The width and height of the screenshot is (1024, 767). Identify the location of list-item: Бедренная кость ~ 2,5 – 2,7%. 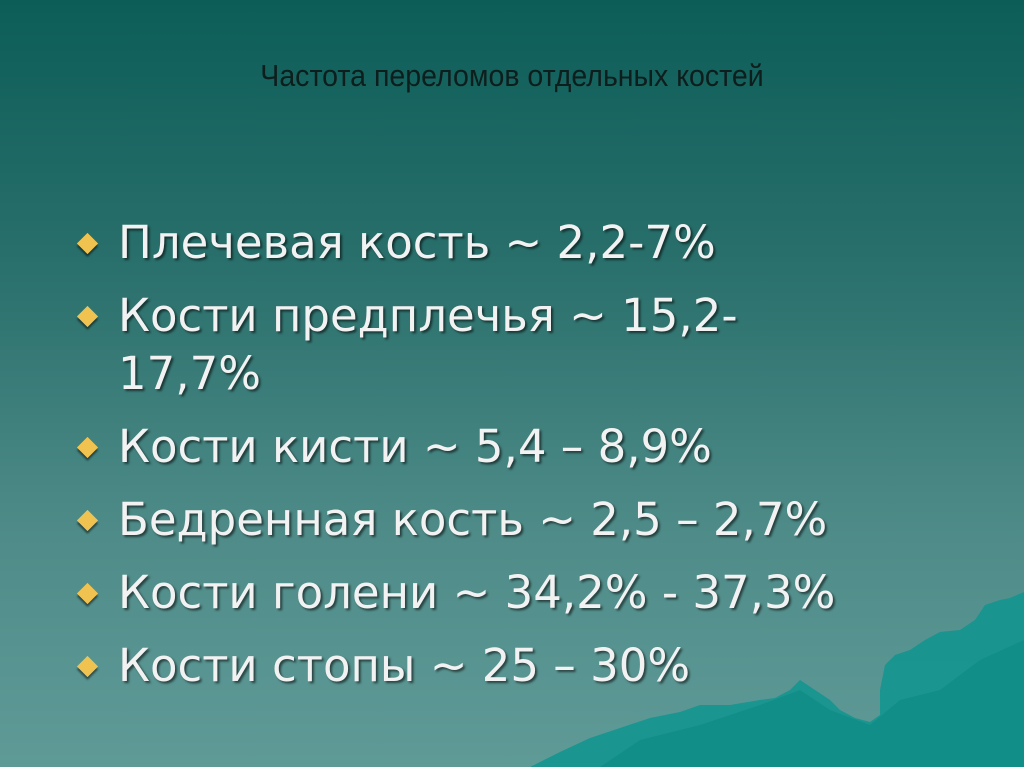
(526, 520).